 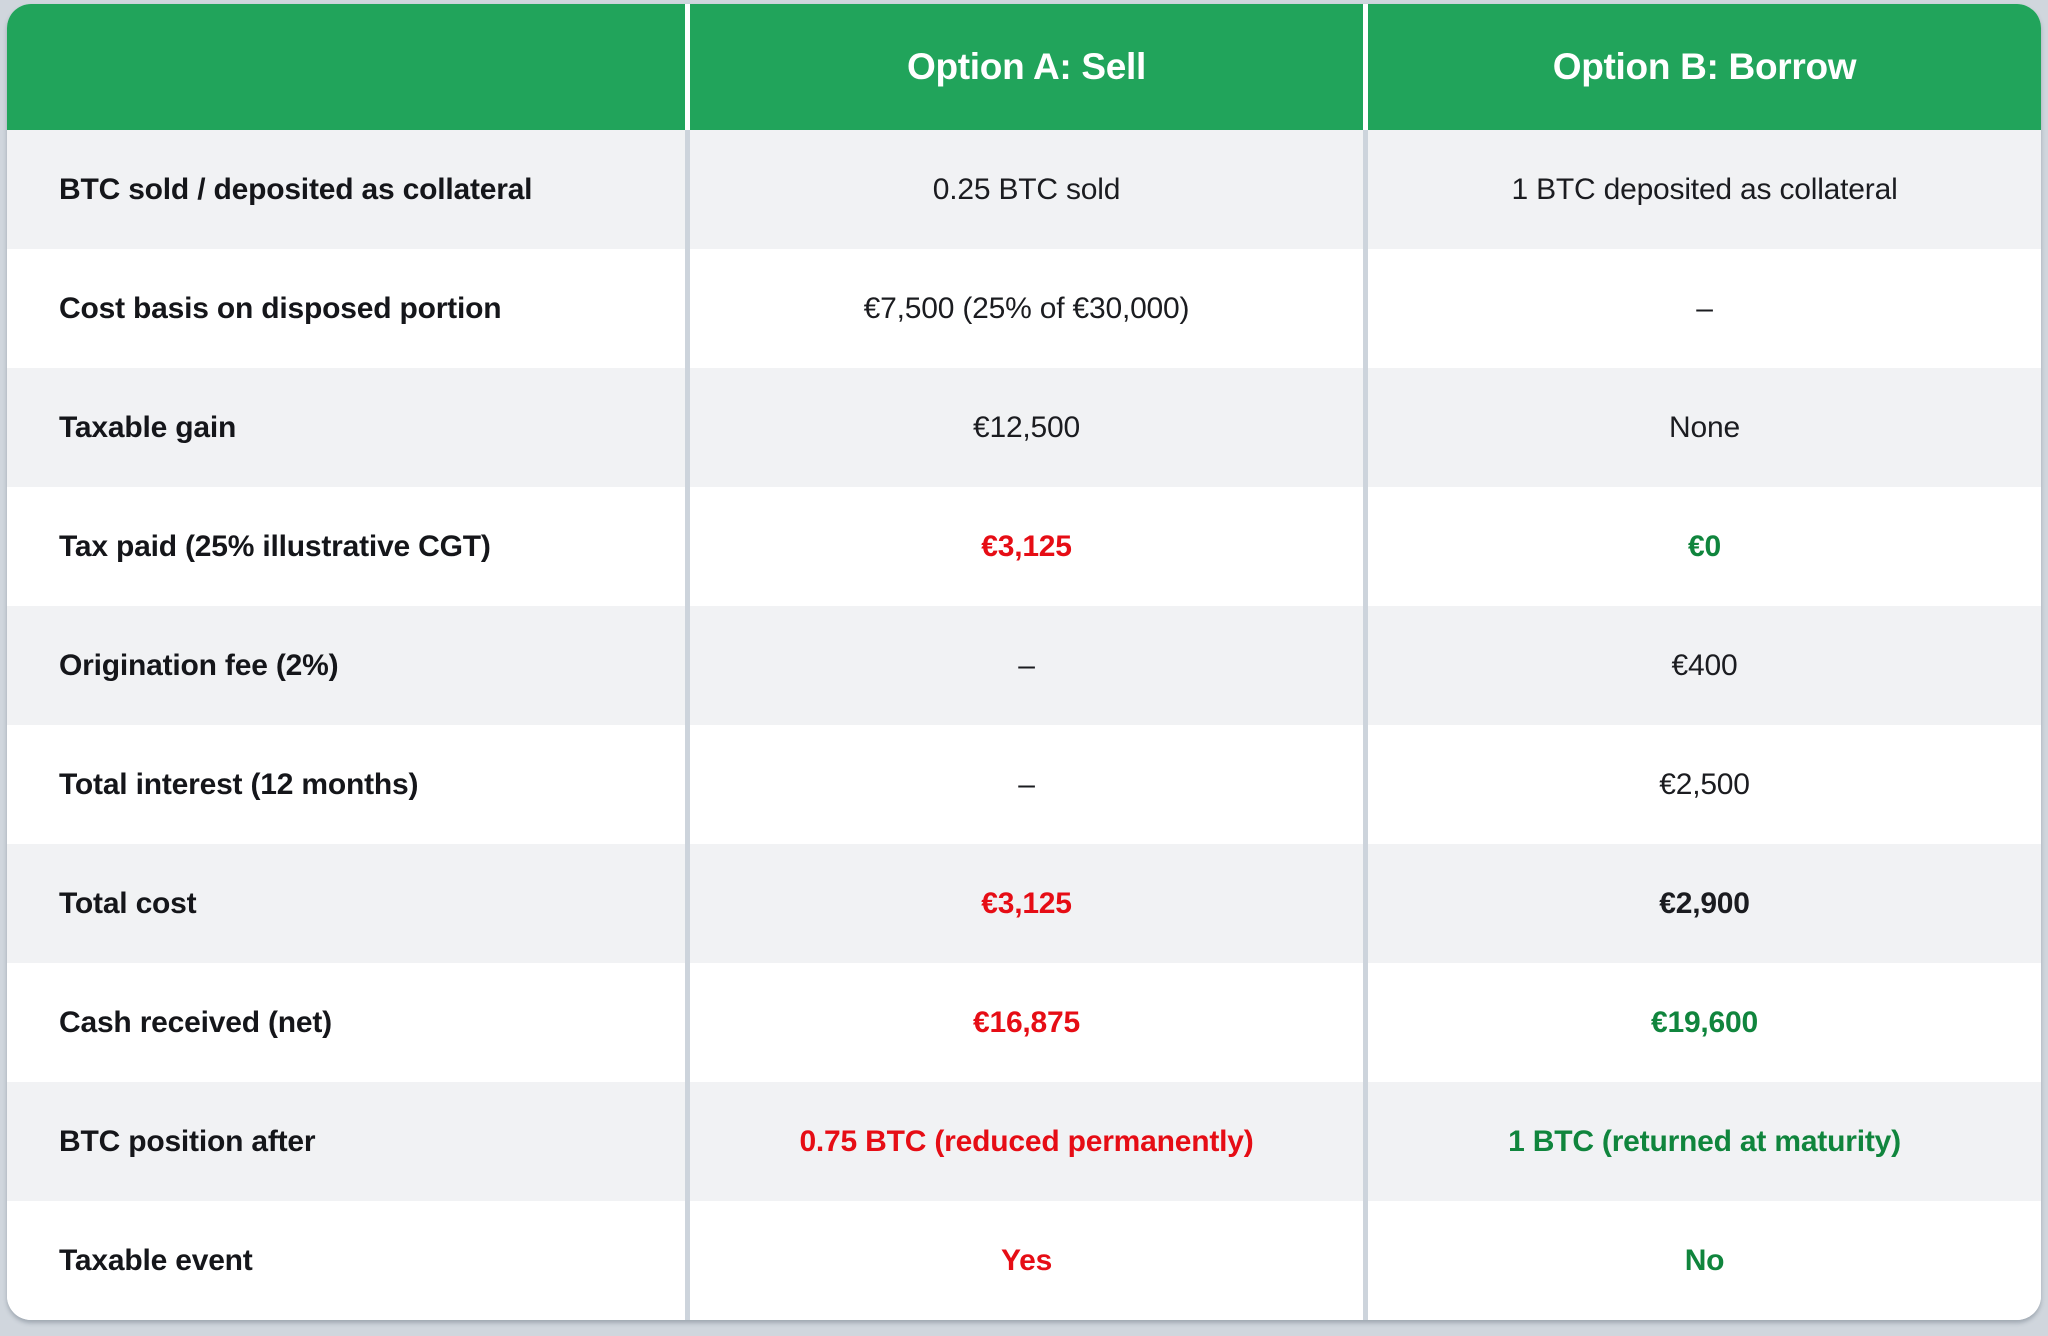 What do you see at coordinates (1702, 784) in the screenshot?
I see `option-b-value: €2,500` at bounding box center [1702, 784].